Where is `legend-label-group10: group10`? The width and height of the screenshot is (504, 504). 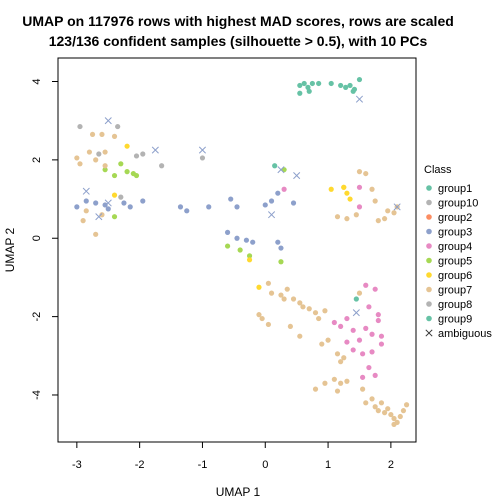 legend-label-group10: group10 is located at coordinates (458, 204).